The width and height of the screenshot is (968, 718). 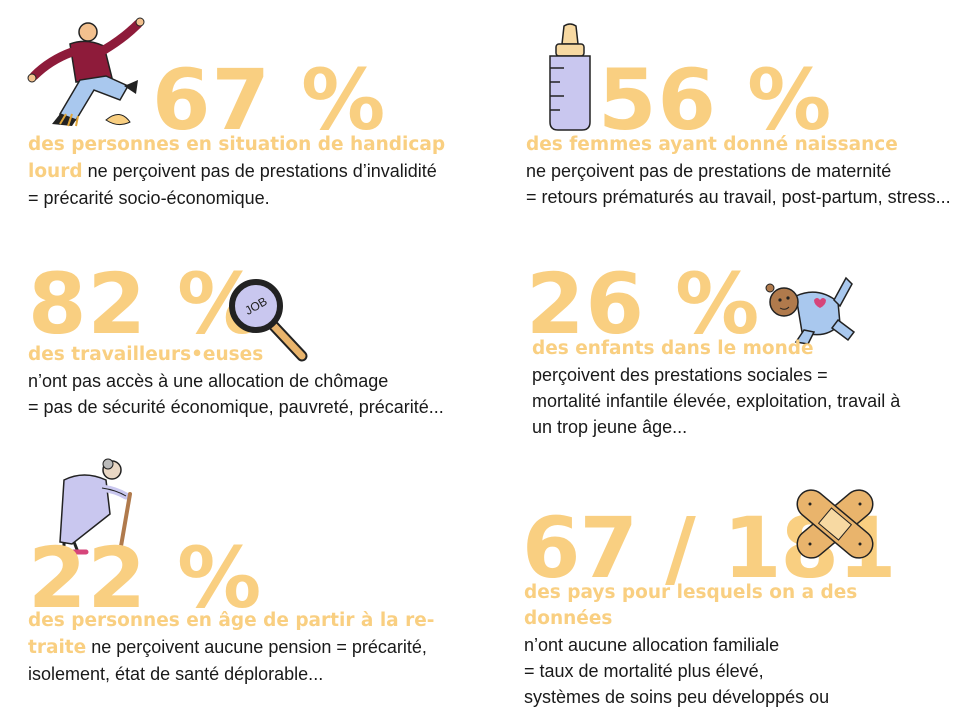 What do you see at coordinates (835, 524) in the screenshot?
I see `bandage-icon` at bounding box center [835, 524].